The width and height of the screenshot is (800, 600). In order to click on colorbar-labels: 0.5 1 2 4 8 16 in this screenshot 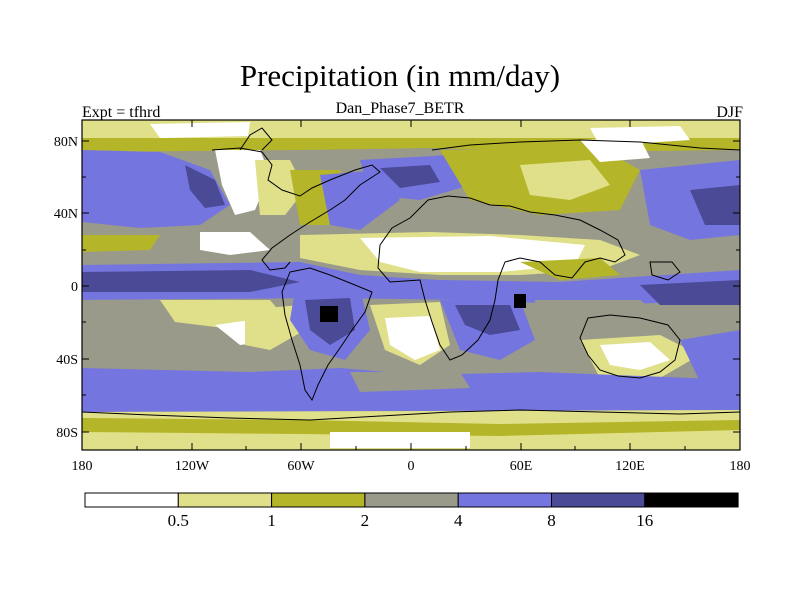, I will do `click(411, 520)`.